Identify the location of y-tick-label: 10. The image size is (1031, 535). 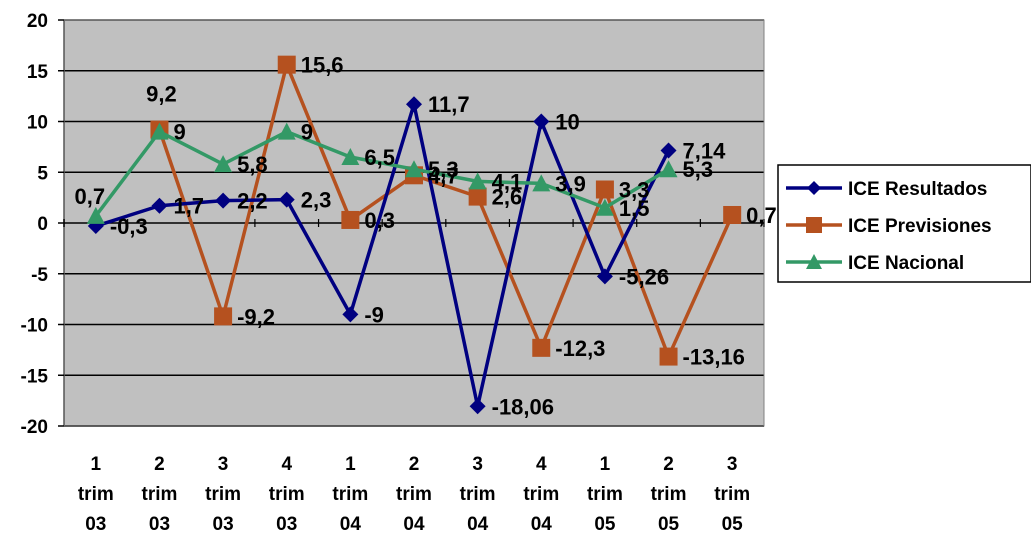
(37, 123).